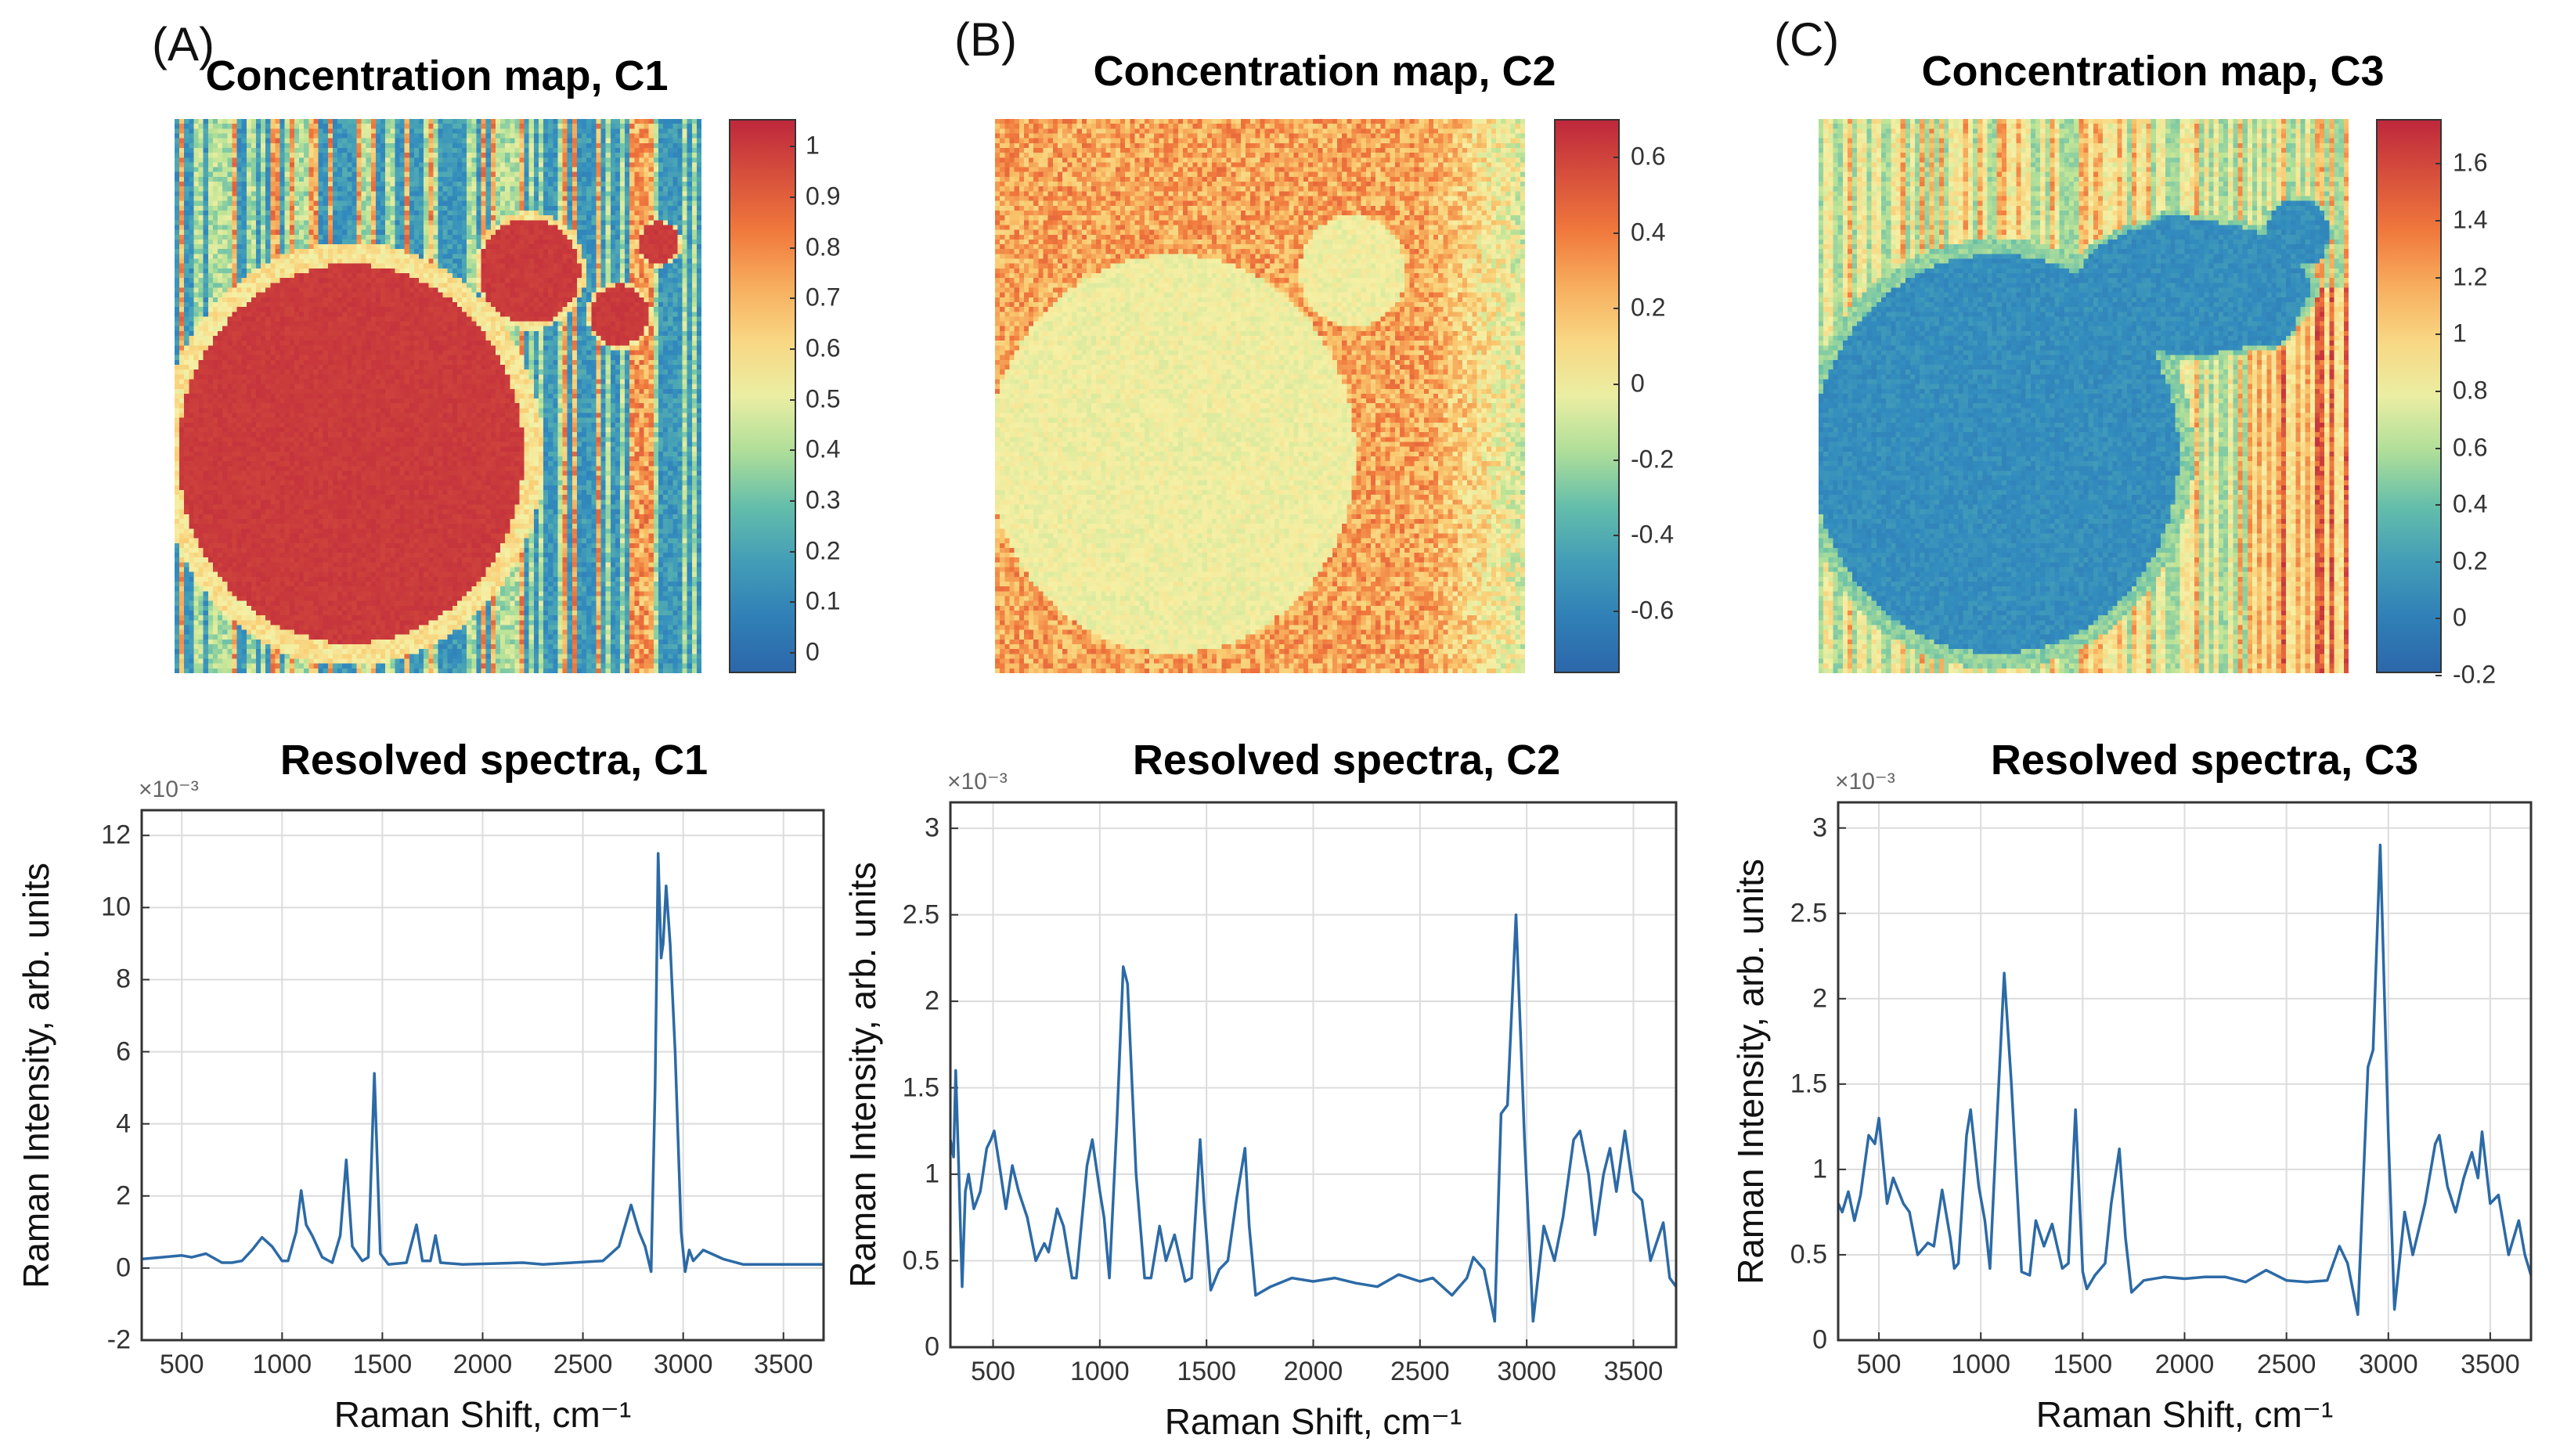 The image size is (2549, 1456). I want to click on concentration-map-c1, so click(438, 396).